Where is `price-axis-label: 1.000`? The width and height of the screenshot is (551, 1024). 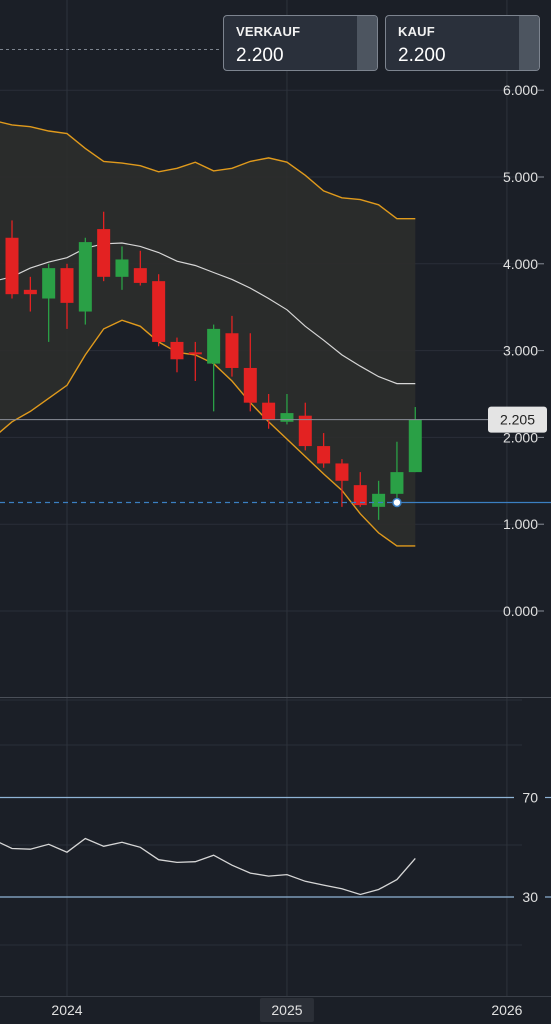 price-axis-label: 1.000 is located at coordinates (520, 524).